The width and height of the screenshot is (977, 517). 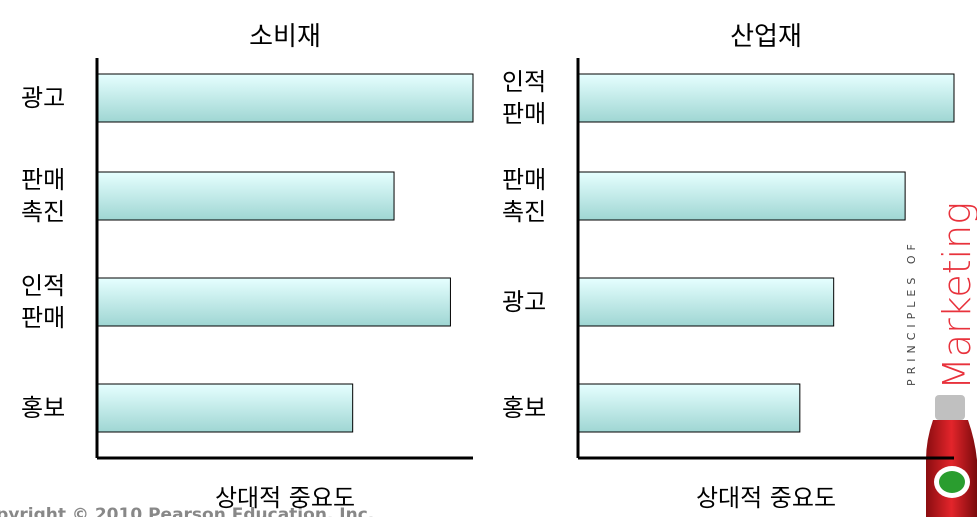 What do you see at coordinates (951, 456) in the screenshot?
I see `bottle-logo` at bounding box center [951, 456].